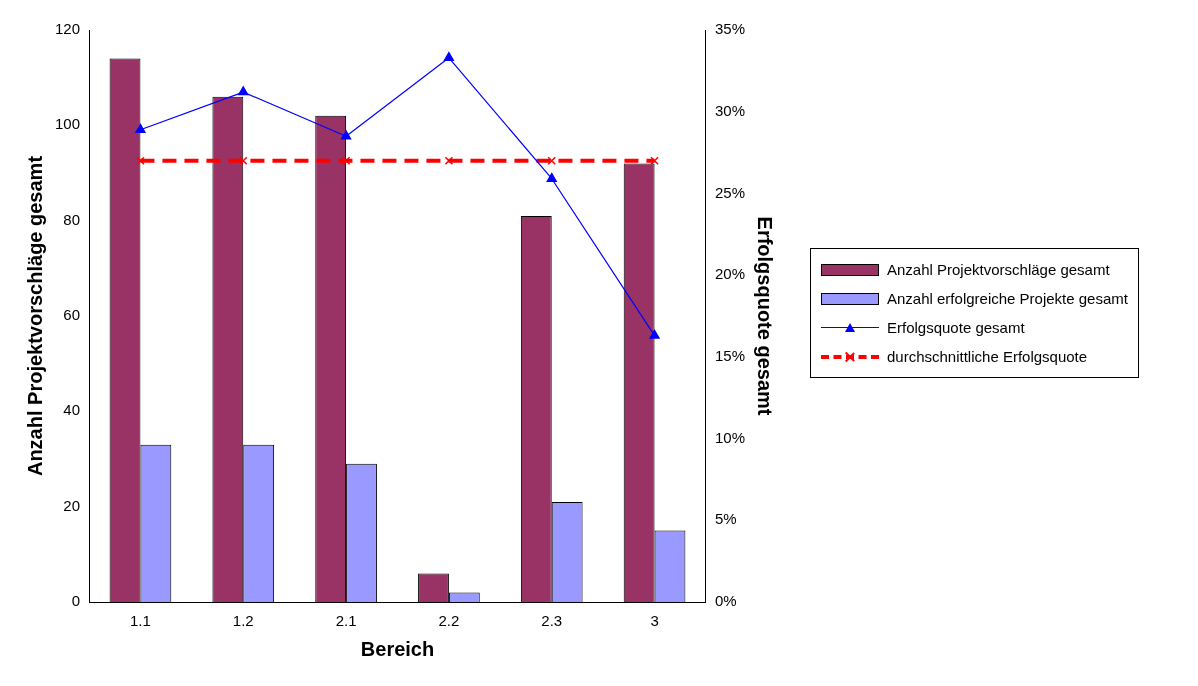 The image size is (1198, 686). I want to click on legend-label: Erfolgsquote gesamt, so click(956, 327).